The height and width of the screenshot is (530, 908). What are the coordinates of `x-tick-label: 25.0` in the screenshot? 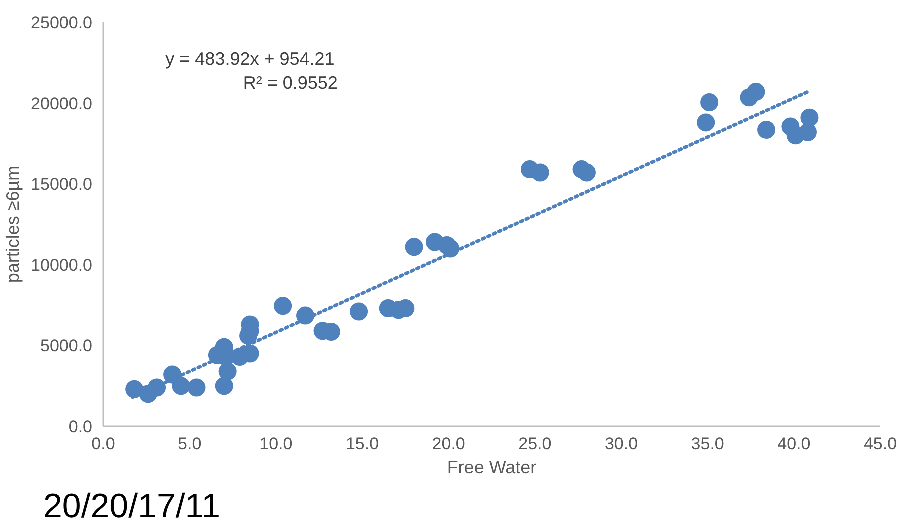 It's located at (535, 444).